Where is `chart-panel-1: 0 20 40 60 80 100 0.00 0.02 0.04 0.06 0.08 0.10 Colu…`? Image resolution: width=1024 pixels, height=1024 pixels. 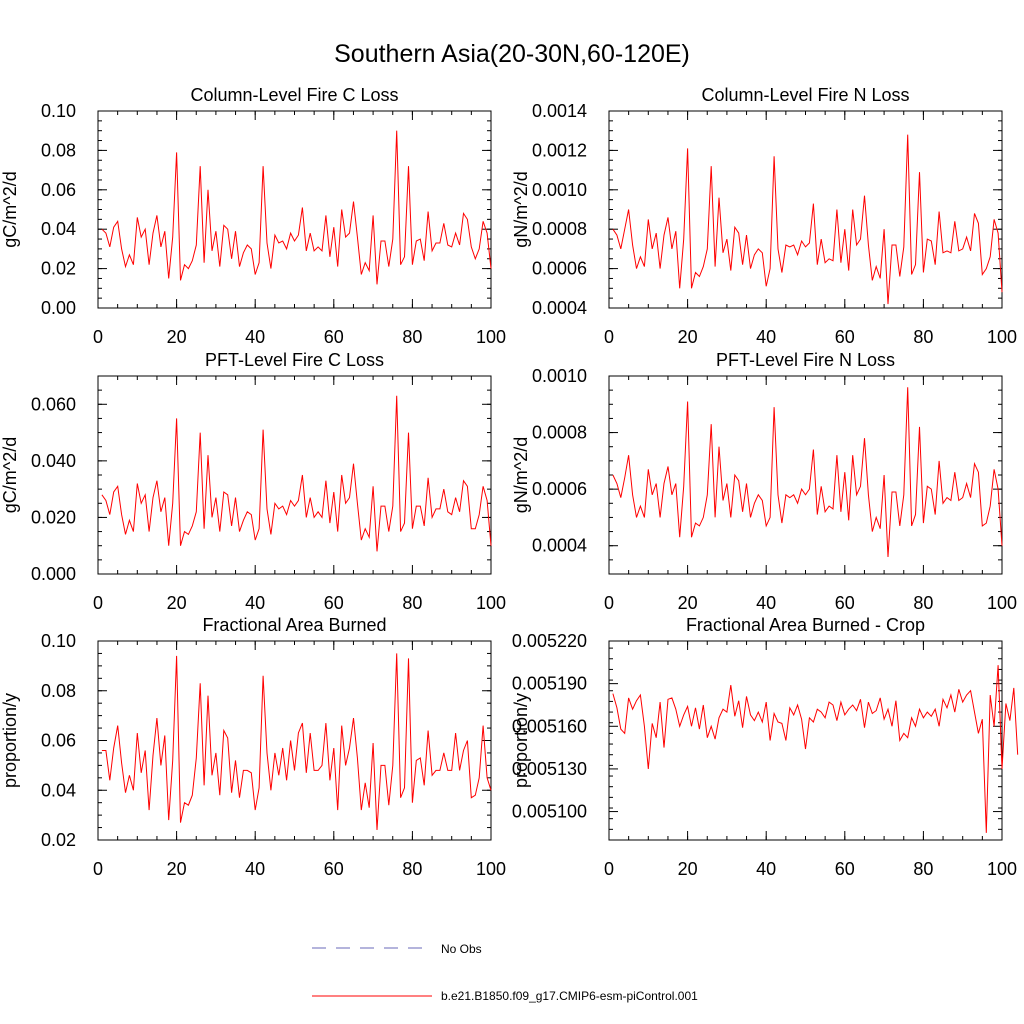 chart-panel-1: 0 20 40 60 80 100 0.00 0.02 0.04 0.06 0.08 0.10 Colu… is located at coordinates (253, 216).